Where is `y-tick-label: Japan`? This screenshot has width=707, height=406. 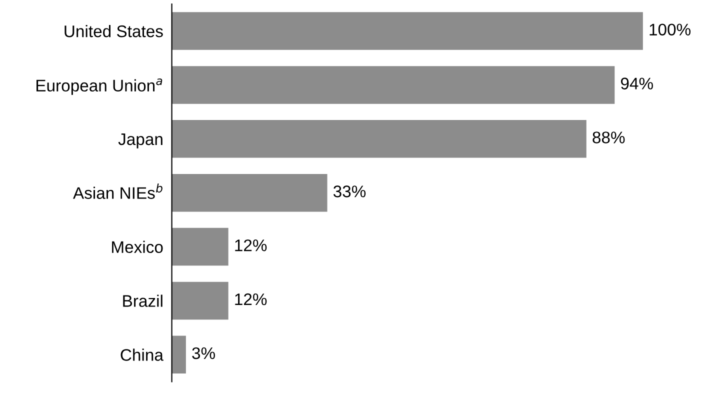
y-tick-label: Japan is located at coordinates (140, 140).